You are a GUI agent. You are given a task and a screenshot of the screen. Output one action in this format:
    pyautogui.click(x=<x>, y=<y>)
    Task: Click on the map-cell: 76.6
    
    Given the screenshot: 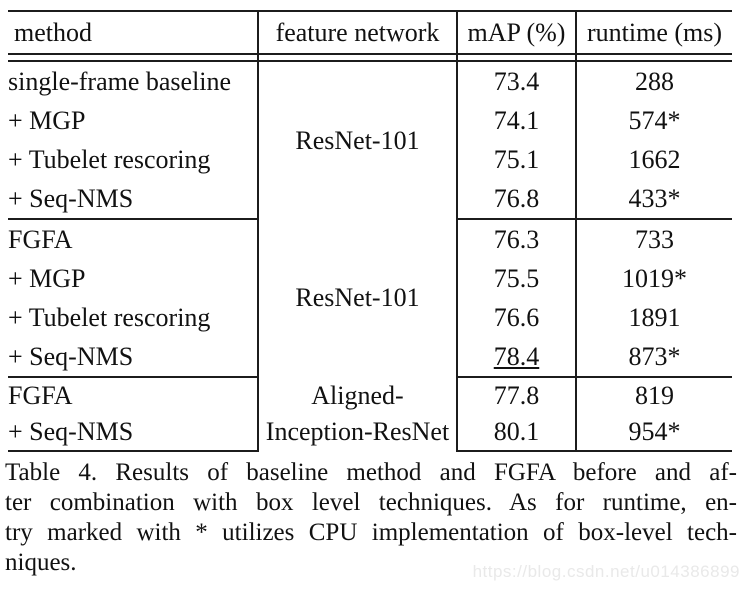 What is the action you would take?
    pyautogui.click(x=517, y=317)
    